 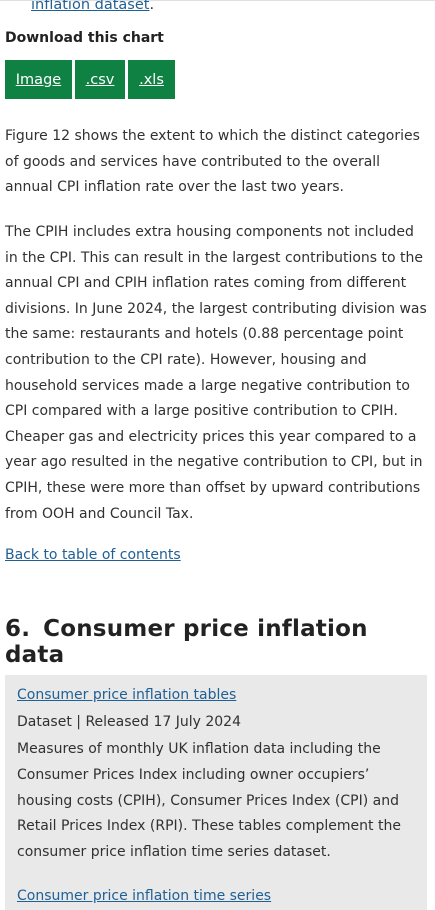 I want to click on dataset-meta: Dataset | Released 17 July 2024, so click(x=129, y=722).